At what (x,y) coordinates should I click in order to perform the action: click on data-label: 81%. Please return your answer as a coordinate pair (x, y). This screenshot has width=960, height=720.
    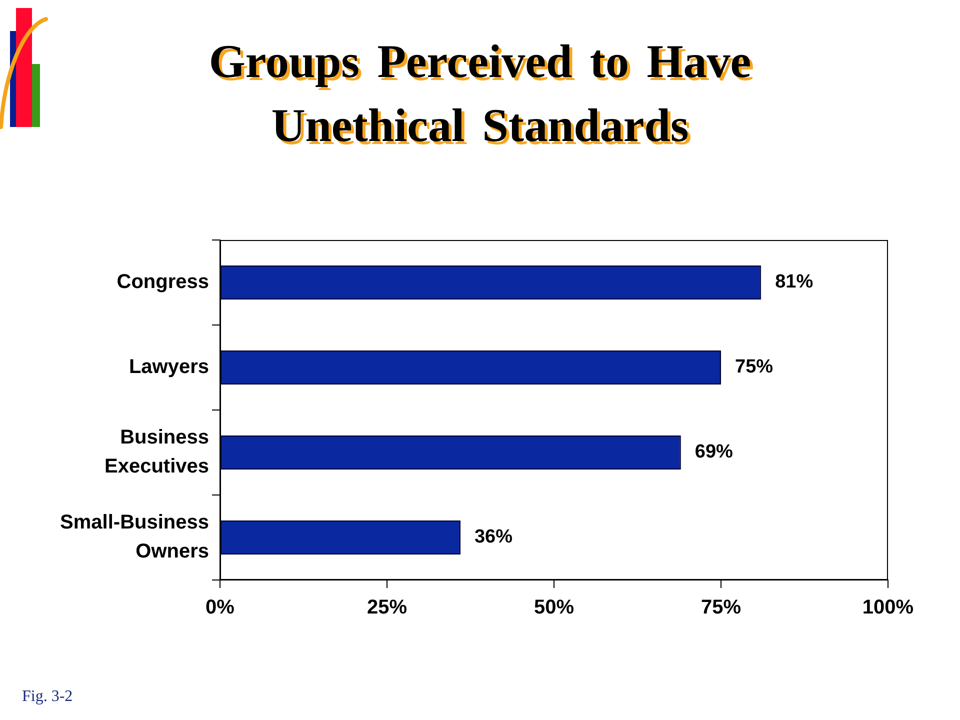
    Looking at the image, I should click on (794, 282).